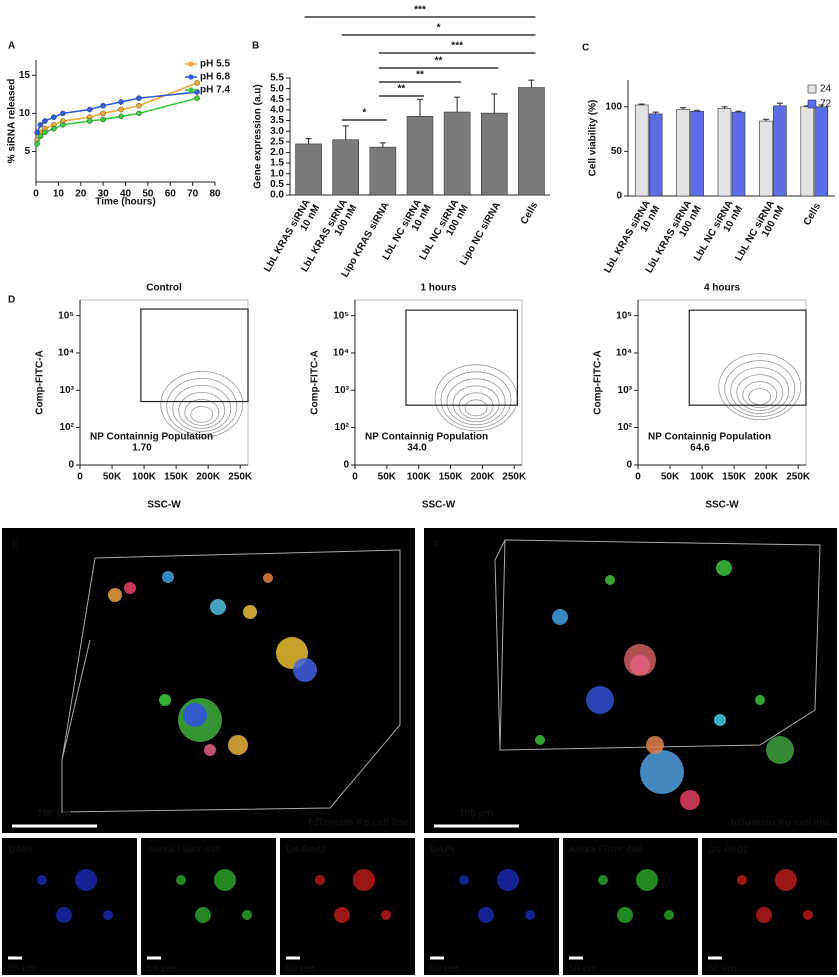 Image resolution: width=839 pixels, height=977 pixels. I want to click on y-tick-label: 10³, so click(625, 390).